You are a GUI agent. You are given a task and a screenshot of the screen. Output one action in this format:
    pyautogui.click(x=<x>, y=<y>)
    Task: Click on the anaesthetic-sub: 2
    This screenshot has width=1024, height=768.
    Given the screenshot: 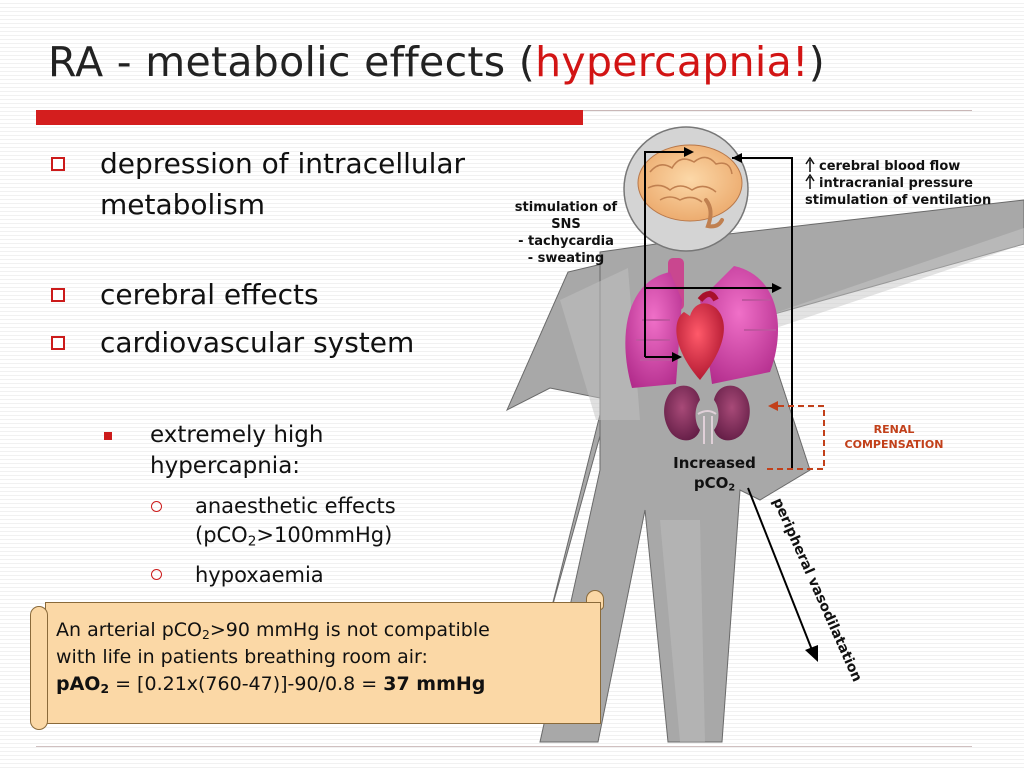 What is the action you would take?
    pyautogui.click(x=252, y=541)
    